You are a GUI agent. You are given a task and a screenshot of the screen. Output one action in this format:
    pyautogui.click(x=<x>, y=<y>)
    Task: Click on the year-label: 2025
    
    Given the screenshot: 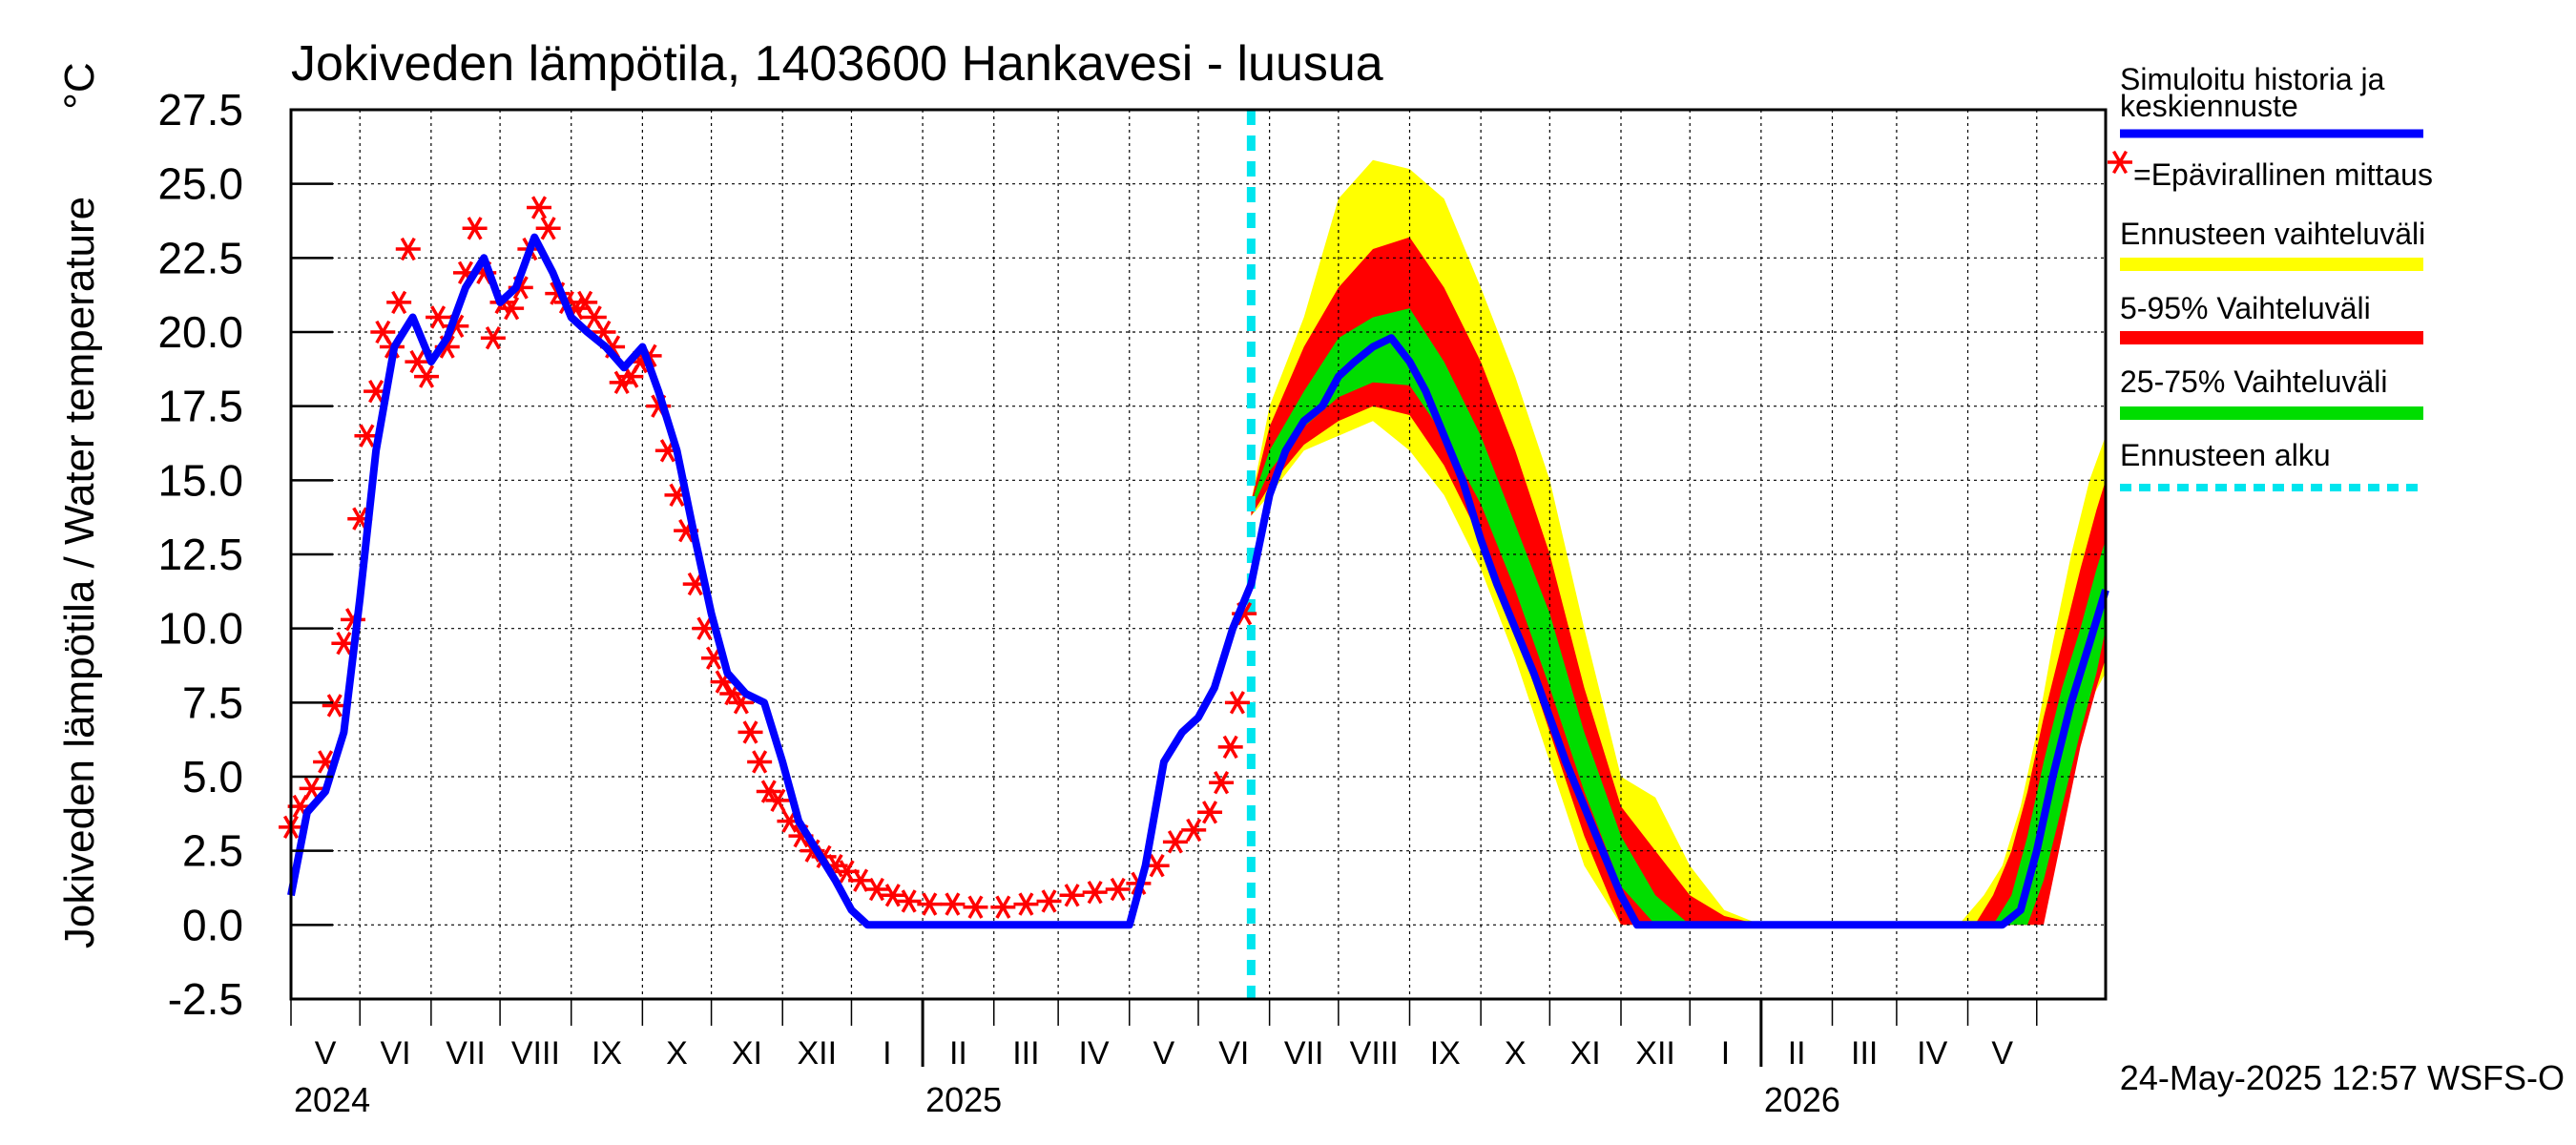 What is the action you would take?
    pyautogui.click(x=963, y=1099)
    